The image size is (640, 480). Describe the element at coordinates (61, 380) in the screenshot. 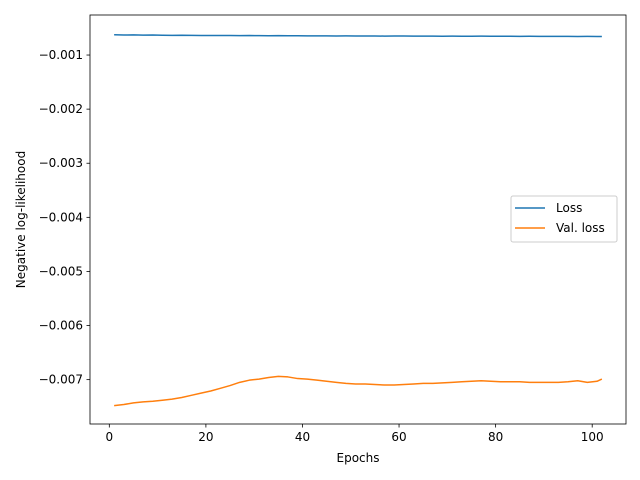

I see `y-tick-label: −0.007` at that location.